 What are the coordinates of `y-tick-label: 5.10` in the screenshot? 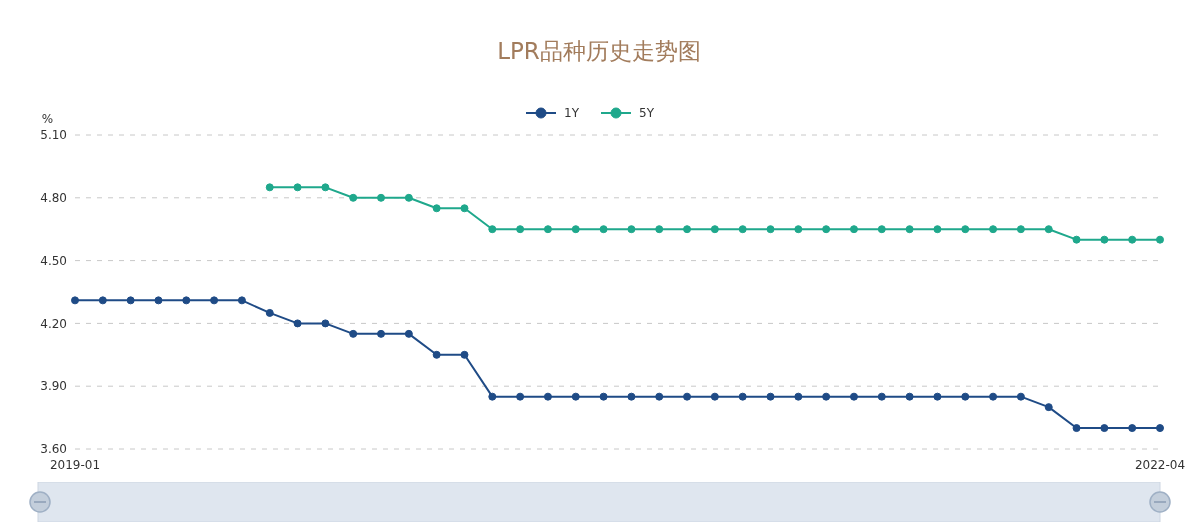 It's located at (53, 135).